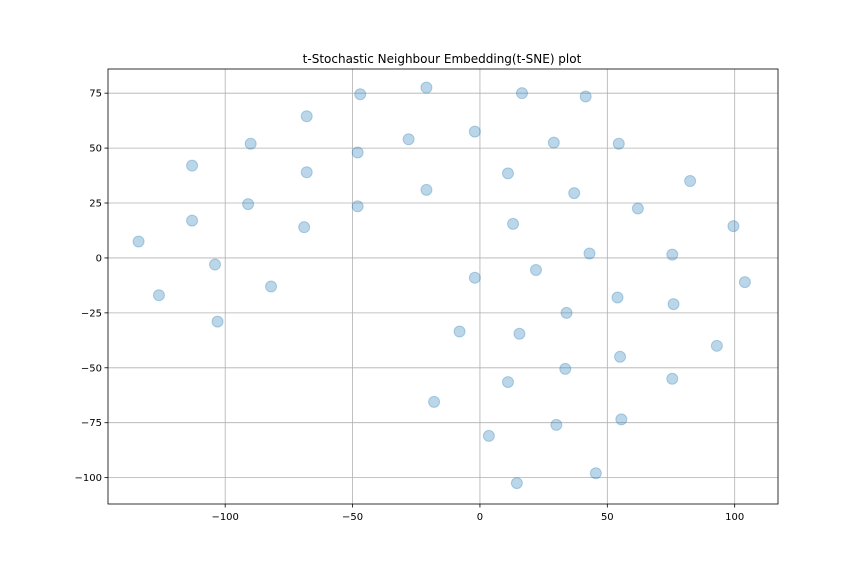  Describe the element at coordinates (95, 204) in the screenshot. I see `y-tick-label: 25` at that location.